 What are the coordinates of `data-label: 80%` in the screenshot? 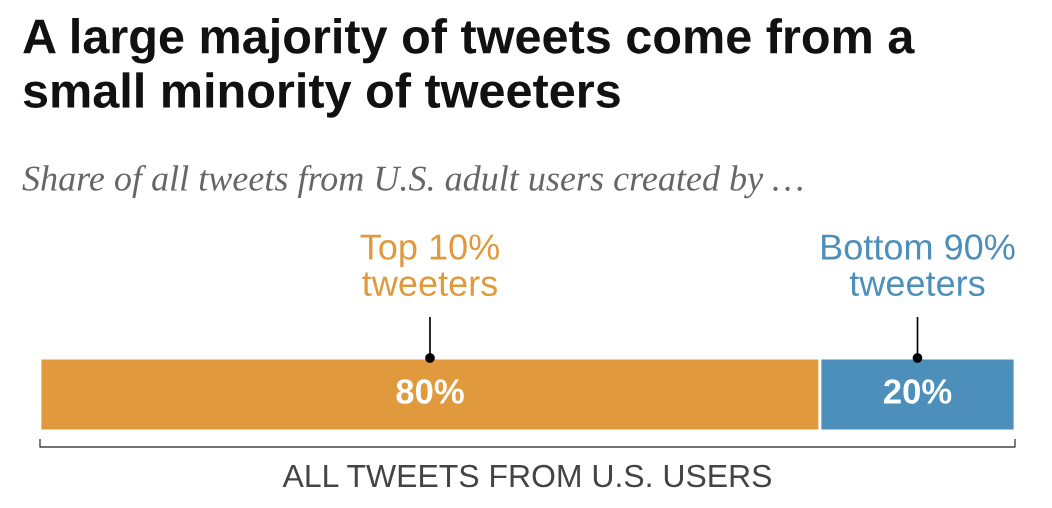 It's located at (430, 391).